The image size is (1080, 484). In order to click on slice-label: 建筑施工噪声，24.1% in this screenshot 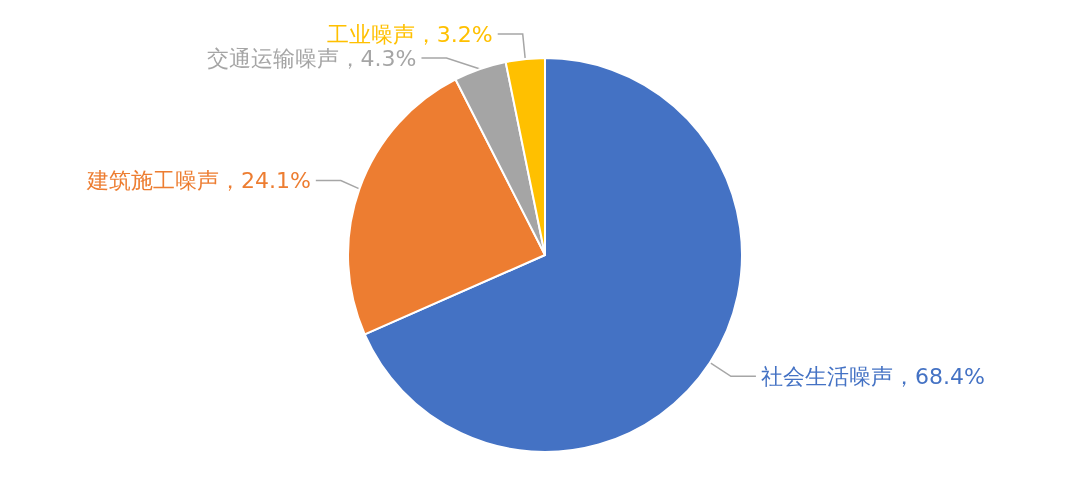, I will do `click(198, 180)`.